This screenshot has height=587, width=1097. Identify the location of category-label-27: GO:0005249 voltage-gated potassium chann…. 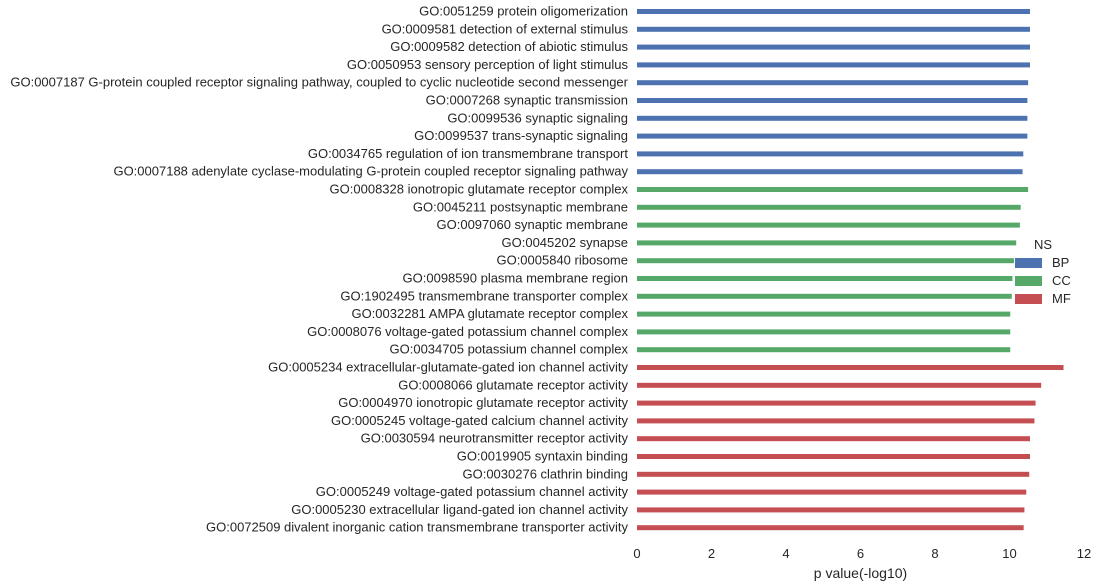
(472, 491).